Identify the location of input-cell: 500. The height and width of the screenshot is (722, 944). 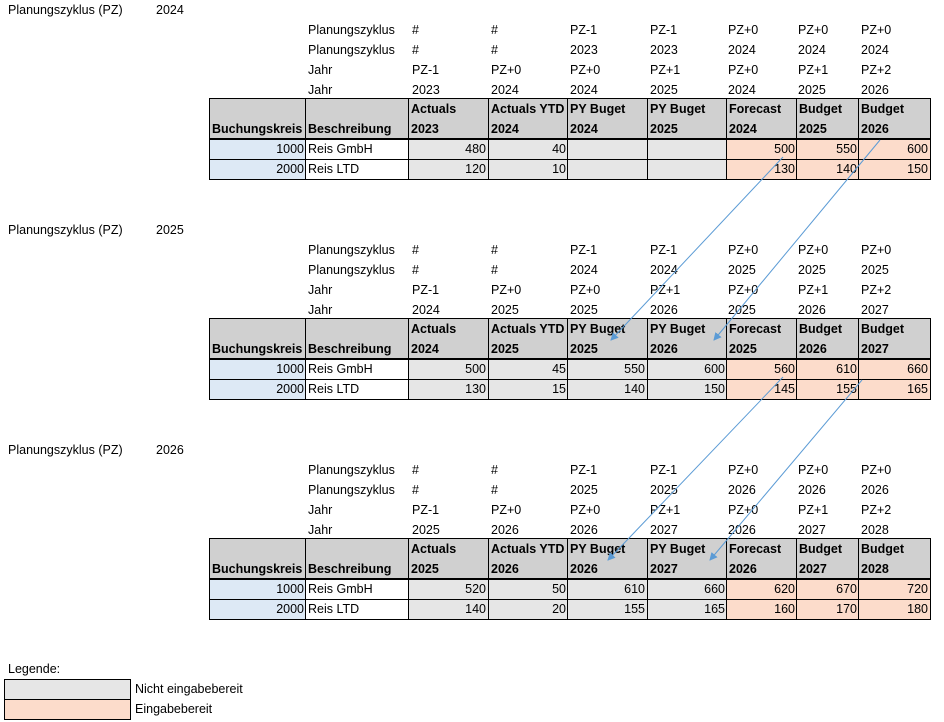
(762, 149).